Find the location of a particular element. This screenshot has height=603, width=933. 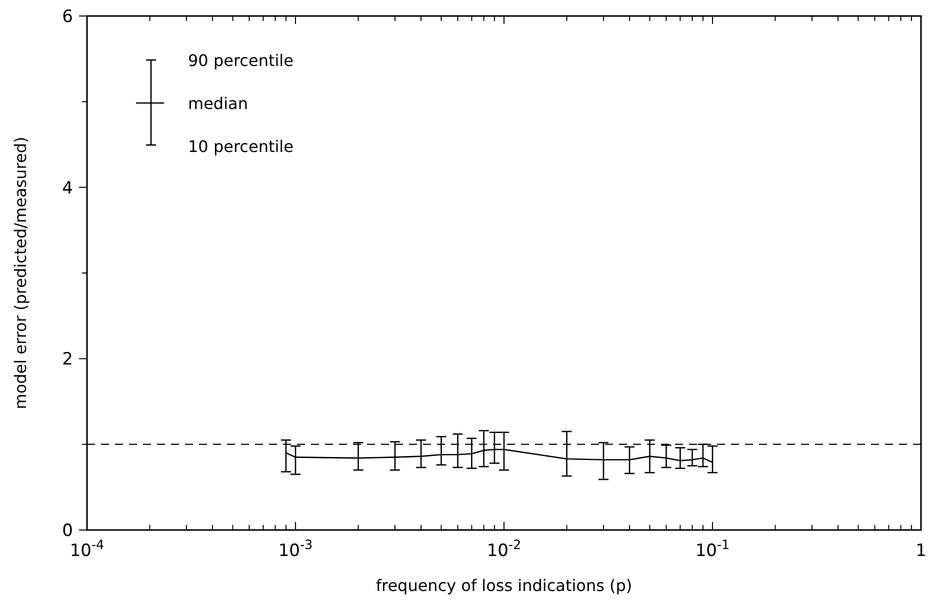

y-axis-title: model error (predicted/measured) is located at coordinates (20, 273).